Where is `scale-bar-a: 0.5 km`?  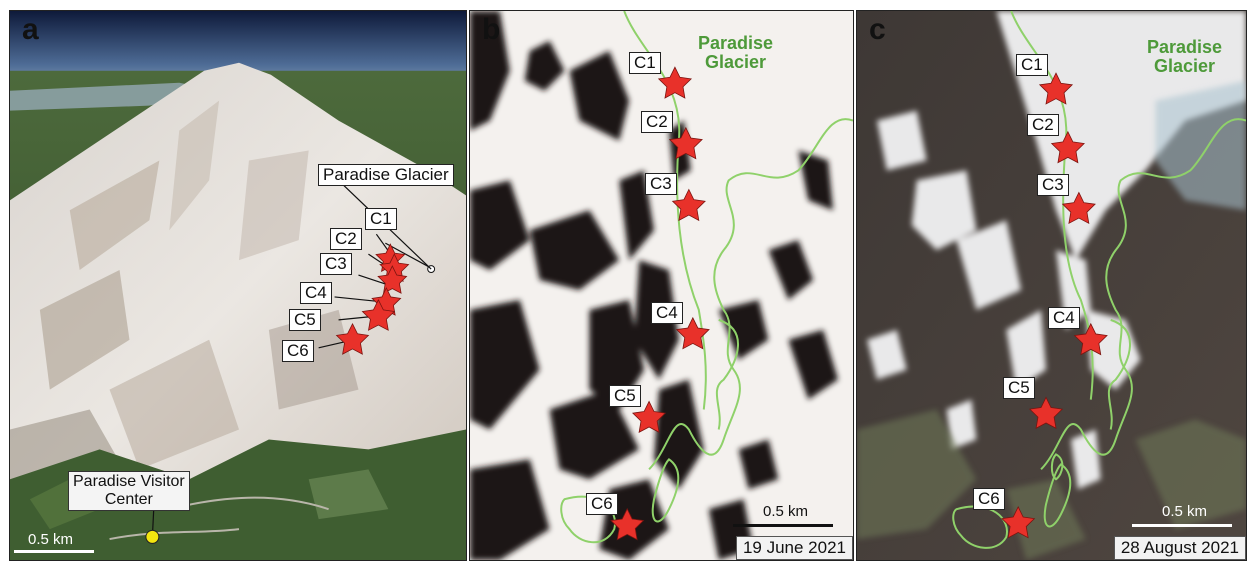 scale-bar-a: 0.5 km is located at coordinates (54, 542).